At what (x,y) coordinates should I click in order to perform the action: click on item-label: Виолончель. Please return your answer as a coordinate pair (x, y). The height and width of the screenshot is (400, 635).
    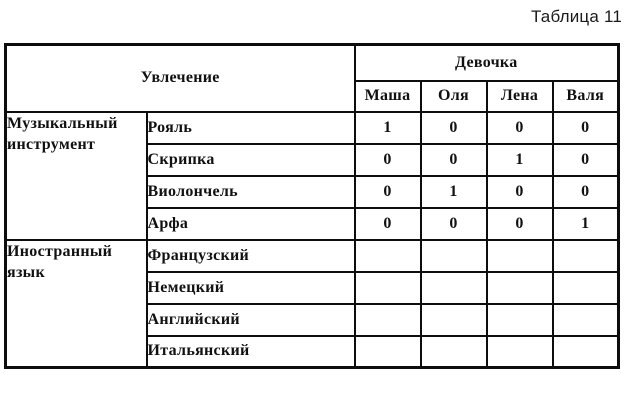
    Looking at the image, I should click on (250, 191).